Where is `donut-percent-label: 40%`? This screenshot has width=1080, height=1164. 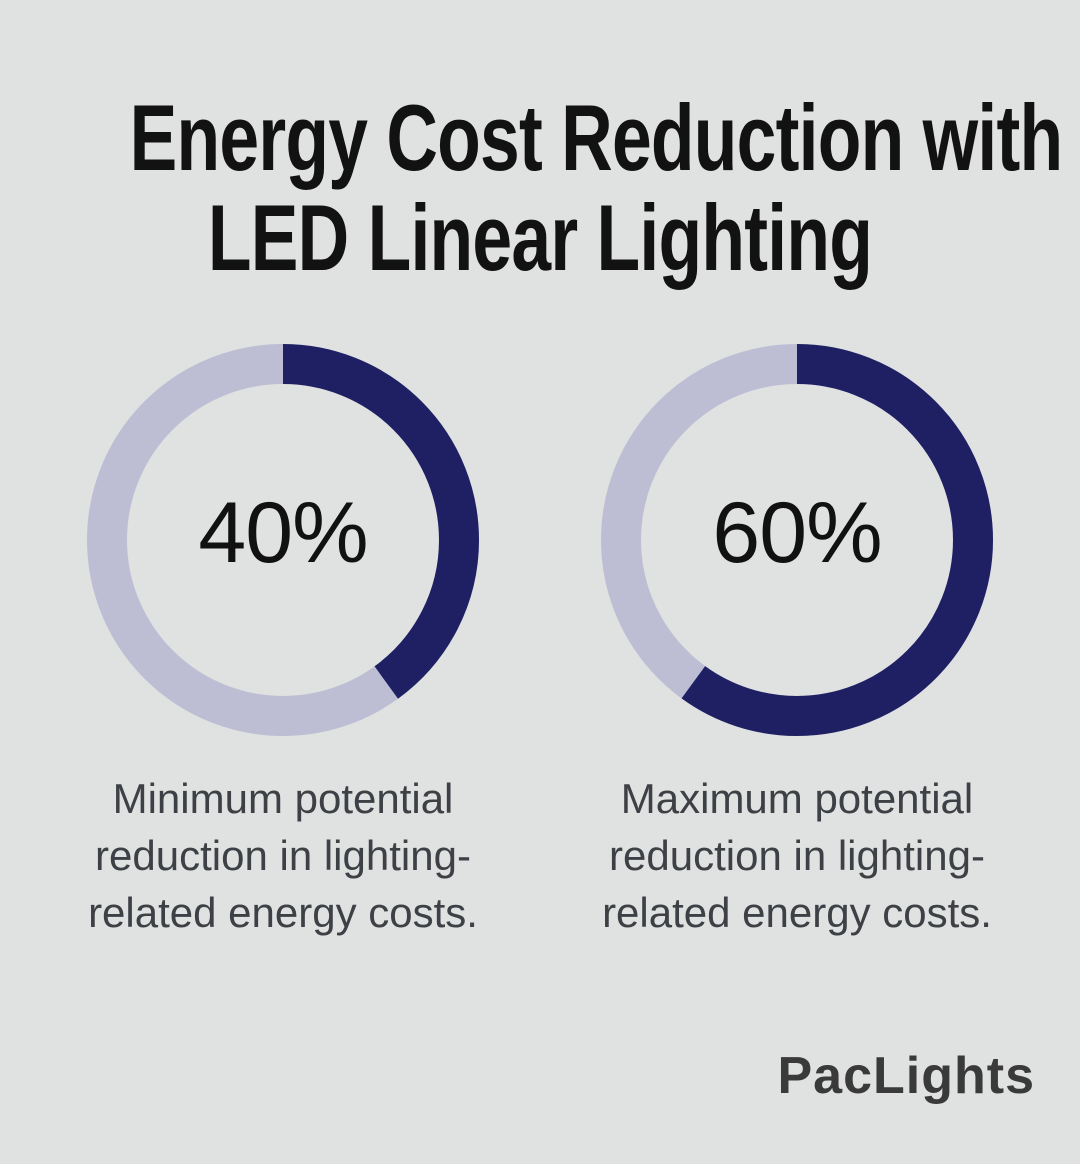 donut-percent-label: 40% is located at coordinates (283, 532).